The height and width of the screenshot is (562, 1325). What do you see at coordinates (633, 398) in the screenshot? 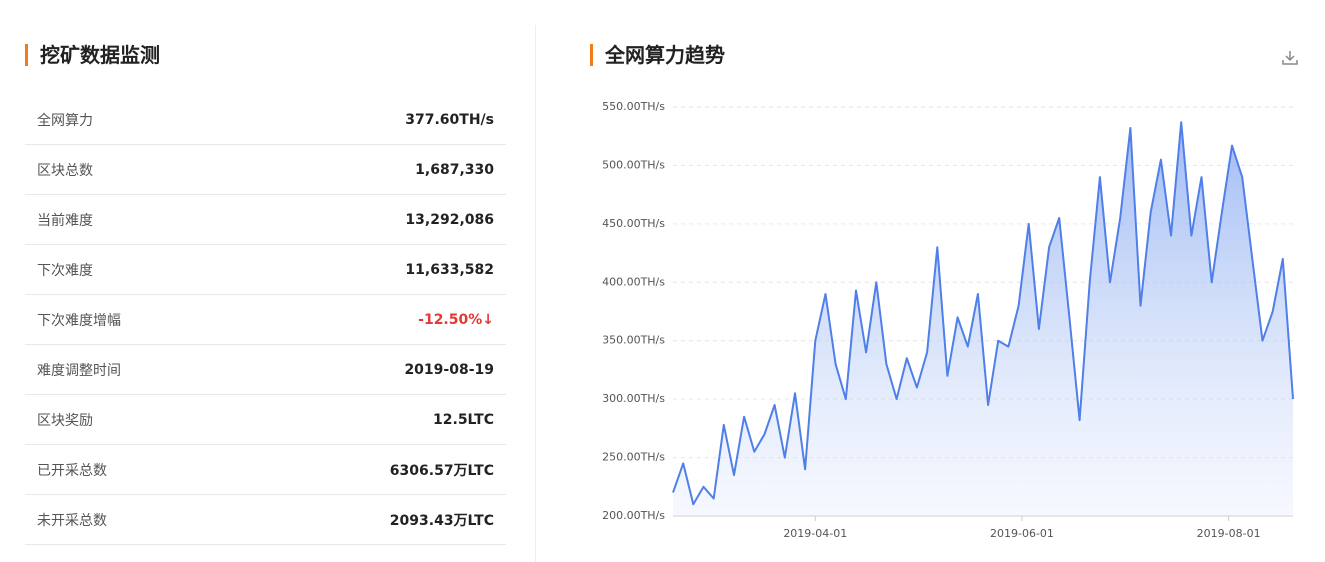
I see `y-tick-label: 300.00TH/s` at bounding box center [633, 398].